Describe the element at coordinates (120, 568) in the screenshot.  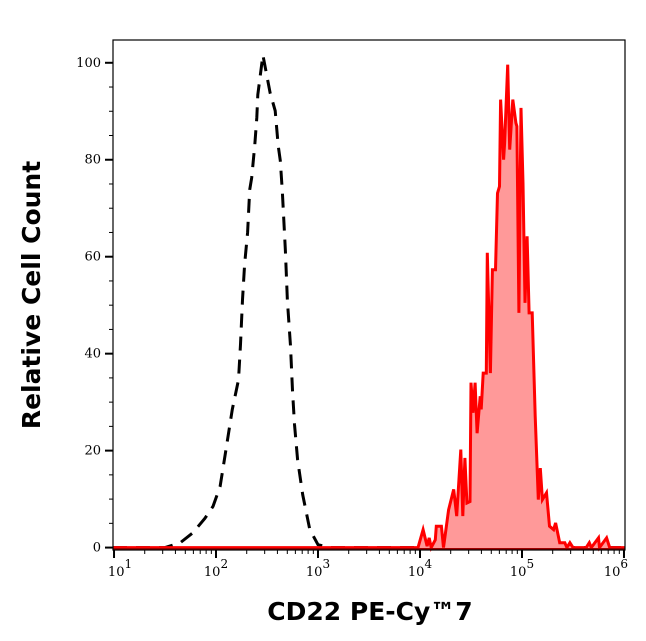
I see `x-tick-label: 10¹` at that location.